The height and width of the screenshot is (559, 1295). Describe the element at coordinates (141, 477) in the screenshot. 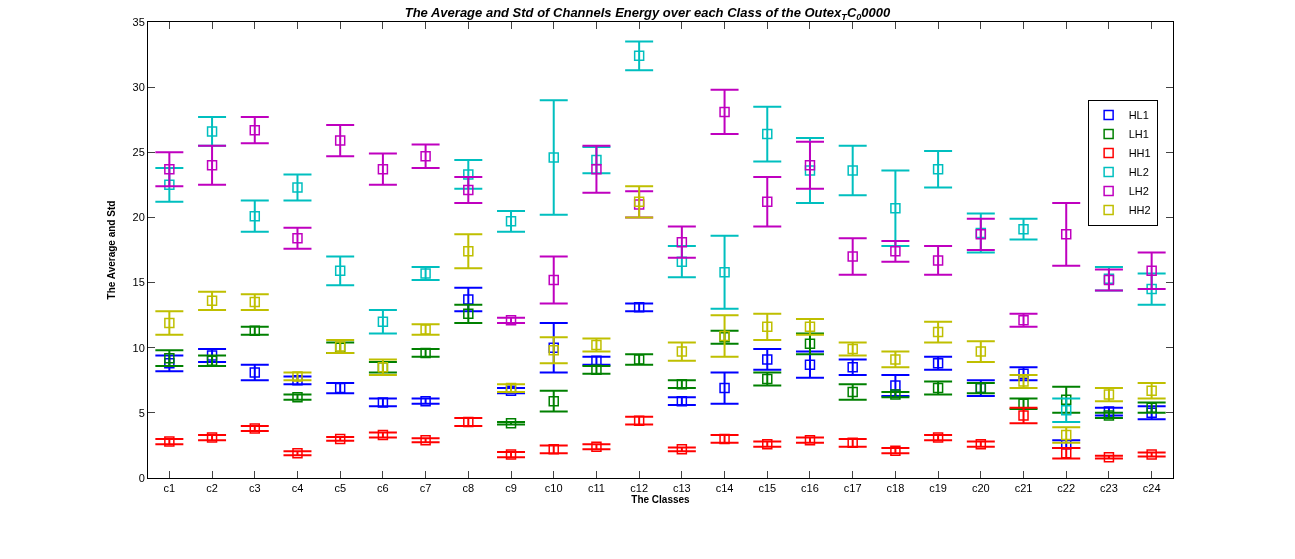

I see `y-tick-label: 0` at that location.